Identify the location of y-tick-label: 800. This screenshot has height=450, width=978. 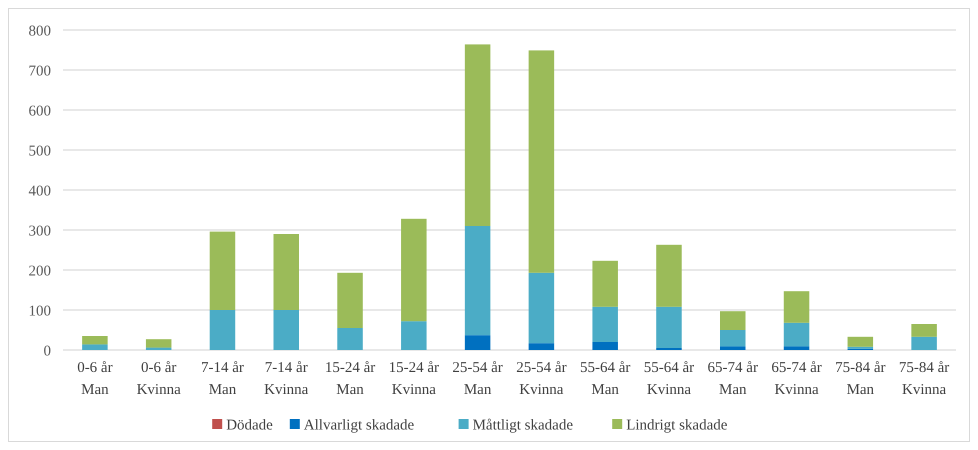
(39, 31).